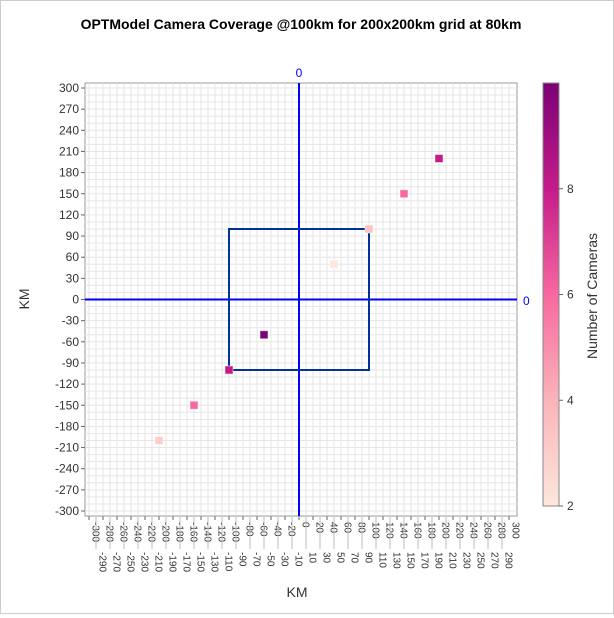  I want to click on y-tick-label: 90, so click(73, 236).